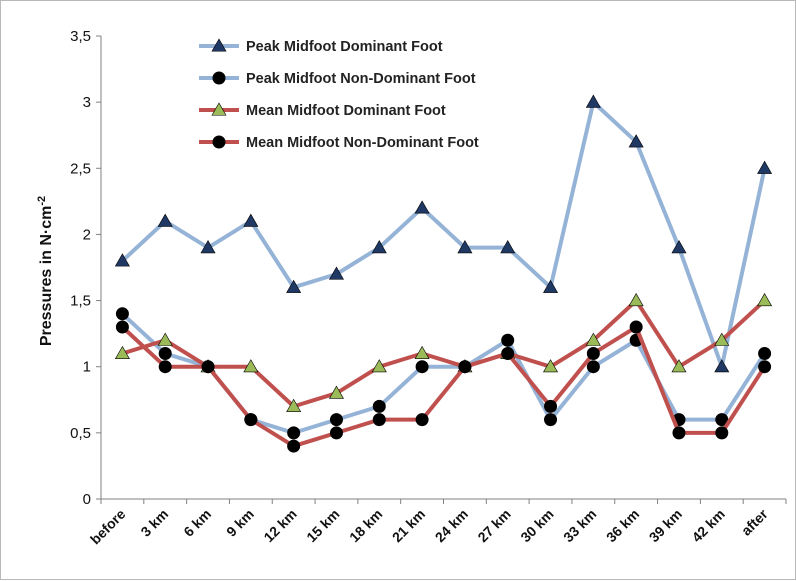 The image size is (796, 581). What do you see at coordinates (493, 525) in the screenshot?
I see `x-tick-label: 27 km` at bounding box center [493, 525].